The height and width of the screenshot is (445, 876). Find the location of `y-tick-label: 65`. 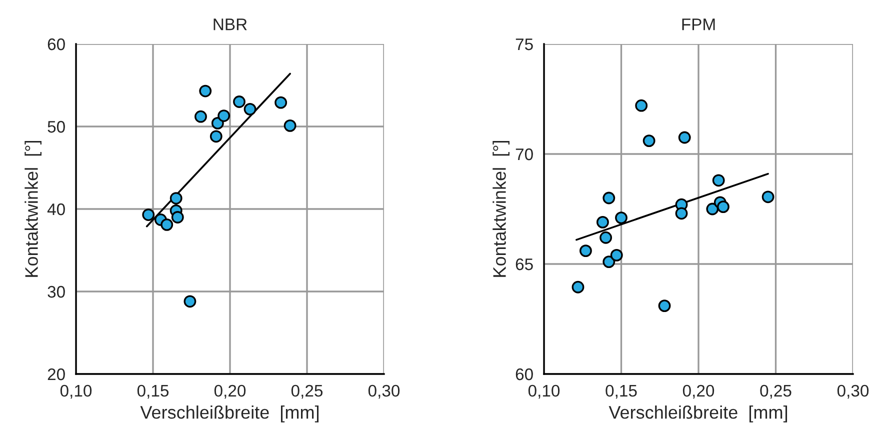

y-tick-label: 65 is located at coordinates (524, 264).